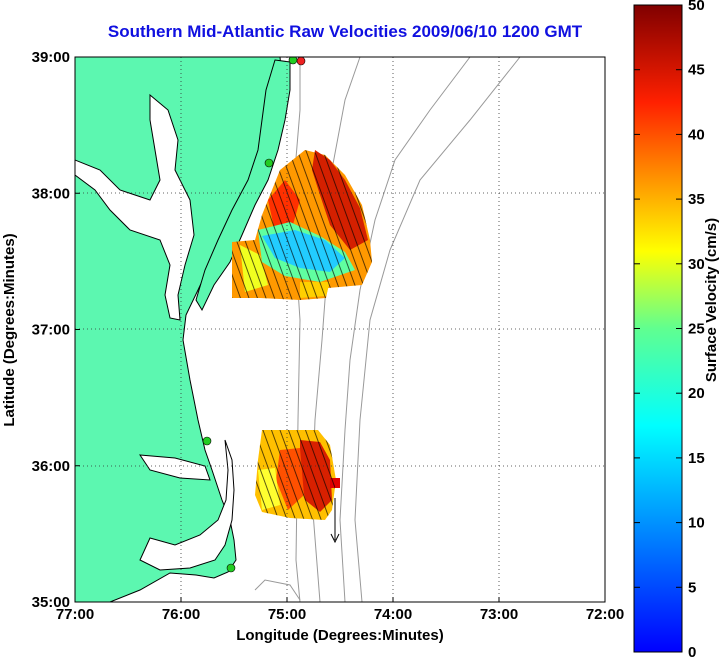  I want to click on x-tick-label: 73:00, so click(499, 614).